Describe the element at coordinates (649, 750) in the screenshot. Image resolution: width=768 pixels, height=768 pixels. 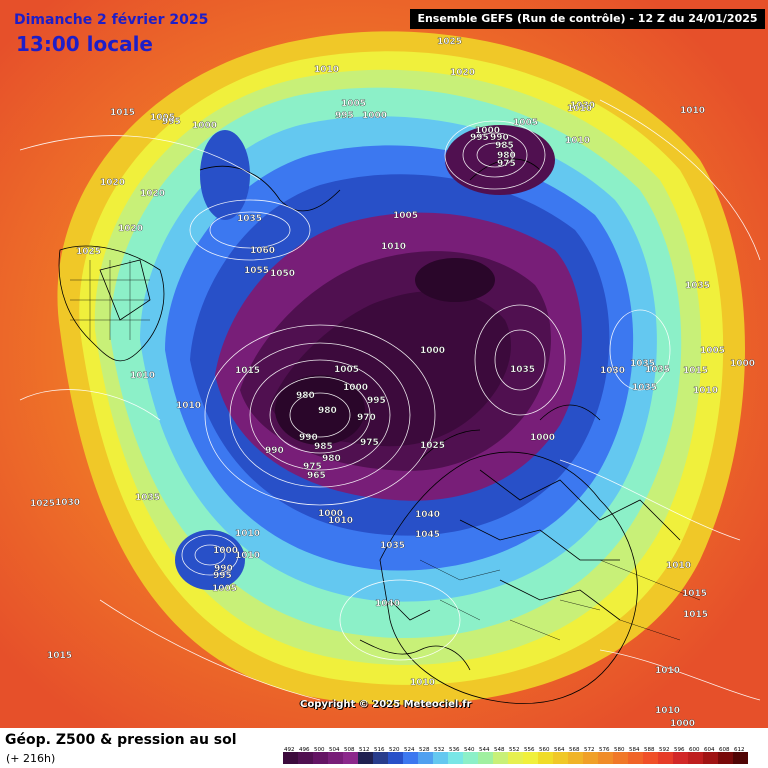
I see `scale-tick-label: 588` at that location.